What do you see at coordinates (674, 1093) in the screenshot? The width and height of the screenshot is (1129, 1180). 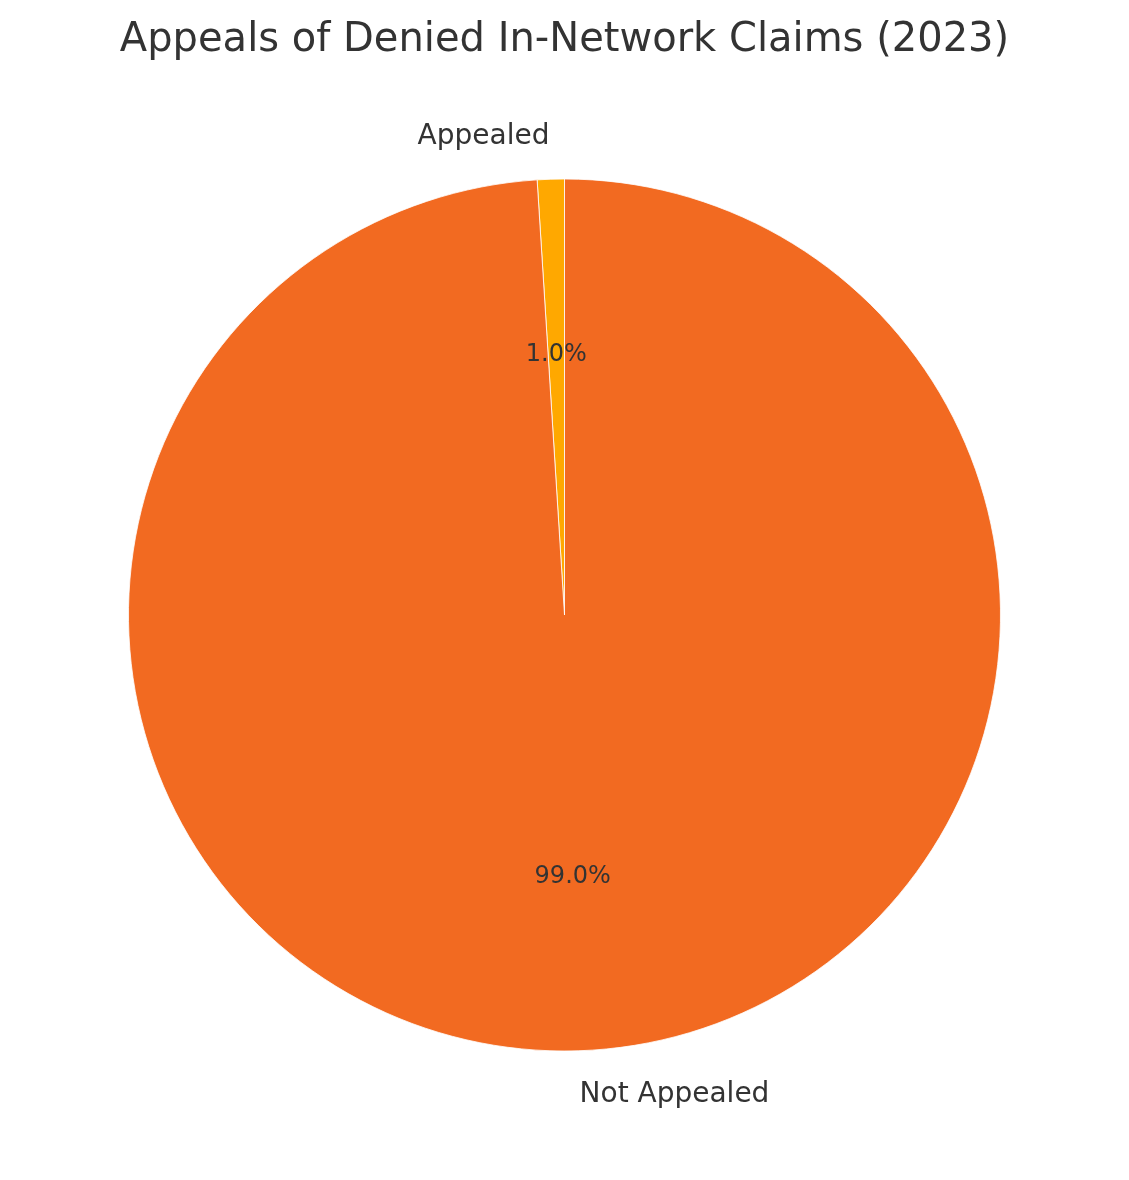 I see `slice-label: Not Appealed` at bounding box center [674, 1093].